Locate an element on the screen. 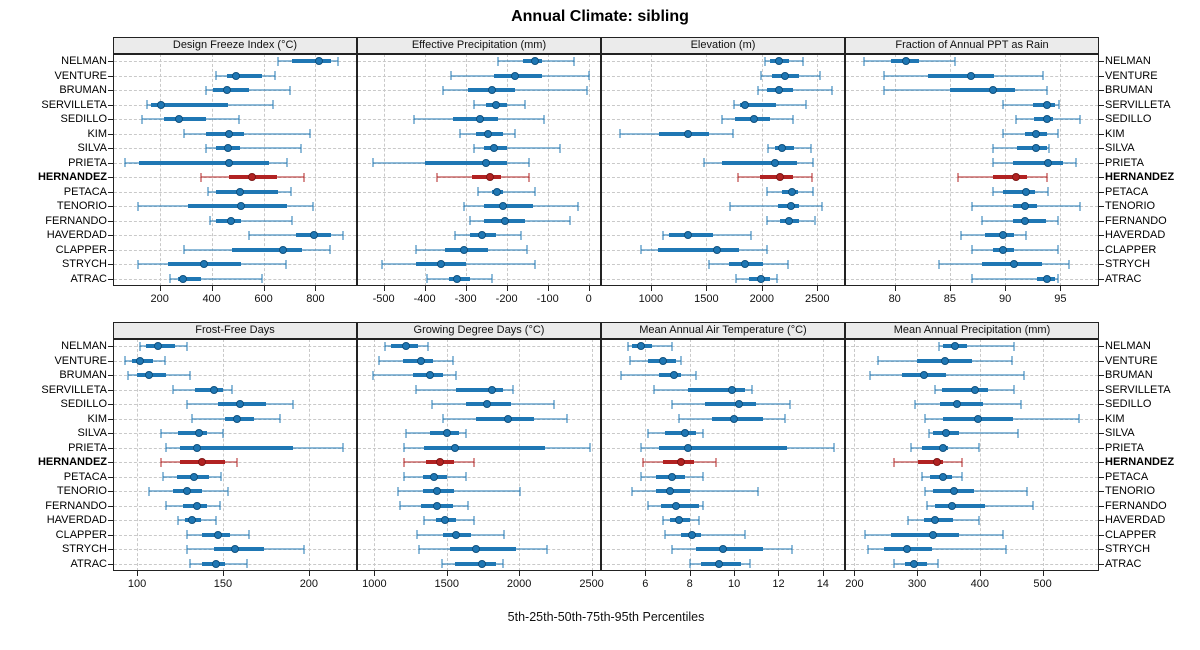 The width and height of the screenshot is (1200, 650). site-label-right: SERVILLETA is located at coordinates (1138, 389).